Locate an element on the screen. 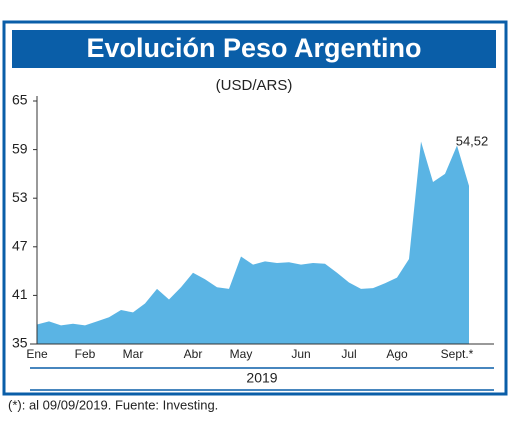  x-tick-label: Feb is located at coordinates (85, 354).